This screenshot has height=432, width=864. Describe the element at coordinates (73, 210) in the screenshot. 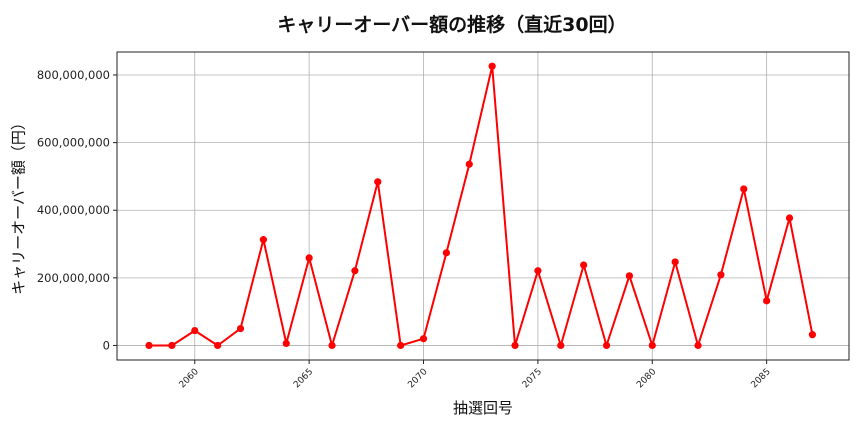

I see `y-tick-label: 400,000,000` at that location.